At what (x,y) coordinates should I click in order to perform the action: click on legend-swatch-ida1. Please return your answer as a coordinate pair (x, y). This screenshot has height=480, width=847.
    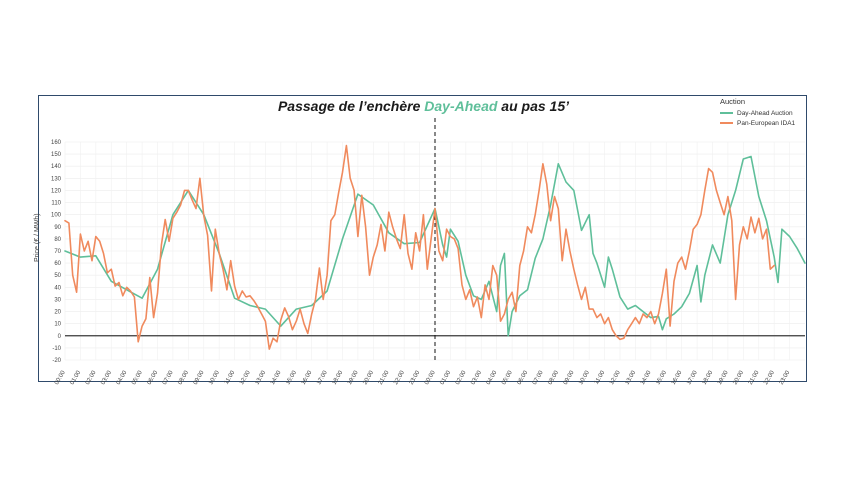
    Looking at the image, I should click on (726, 123).